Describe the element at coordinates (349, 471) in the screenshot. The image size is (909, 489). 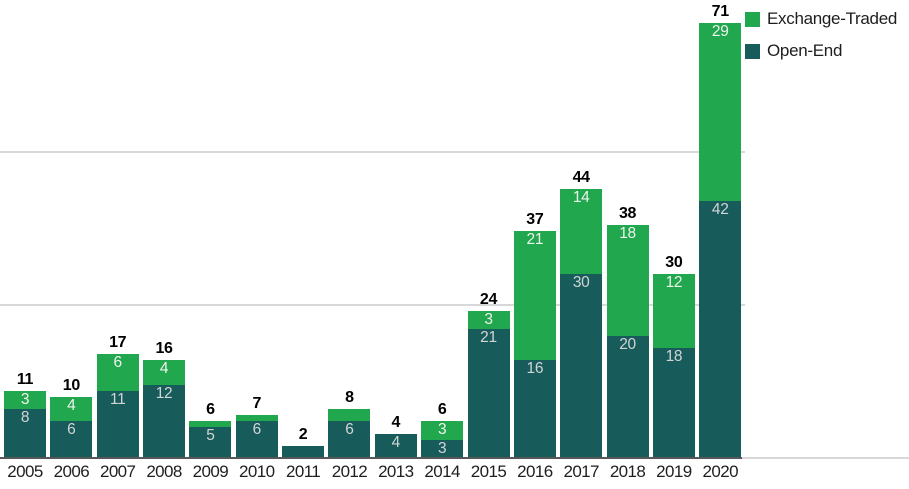
I see `x-axis-label-2012: 2012` at that location.